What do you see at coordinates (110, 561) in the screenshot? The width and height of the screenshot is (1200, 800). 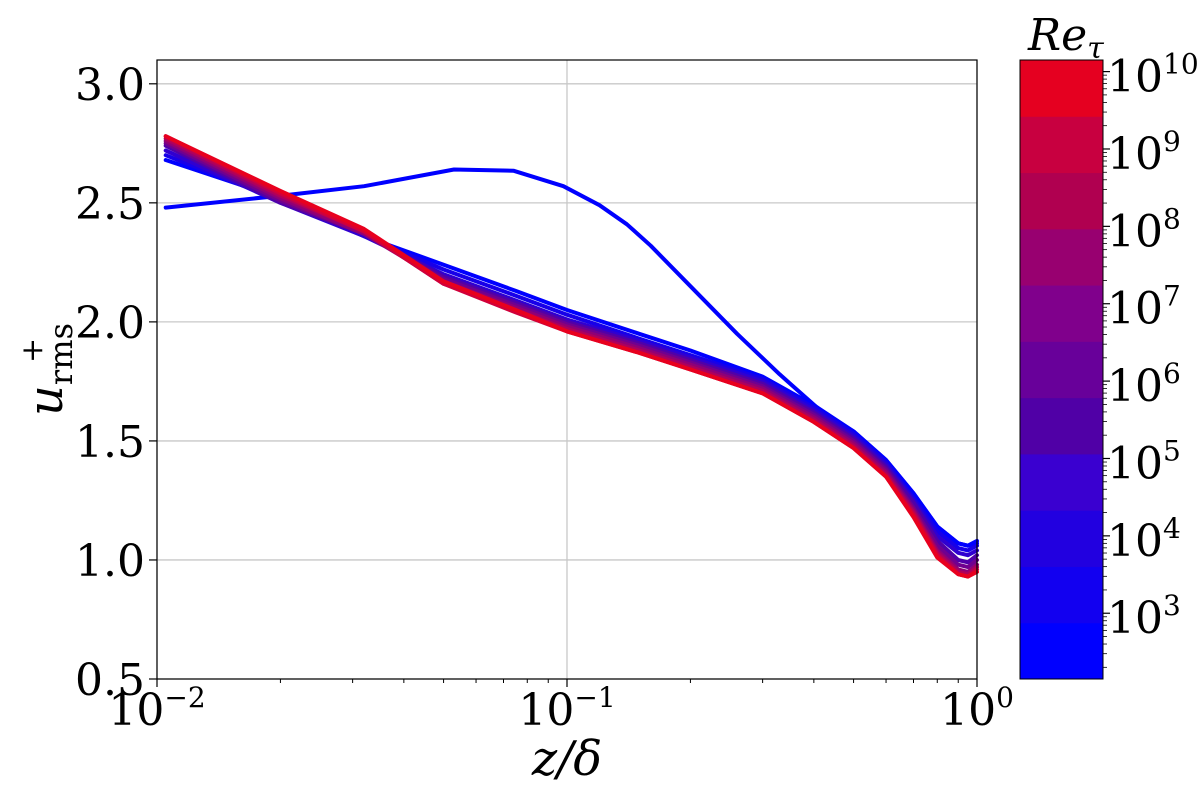 I see `y-tick-label: 1.0` at bounding box center [110, 561].